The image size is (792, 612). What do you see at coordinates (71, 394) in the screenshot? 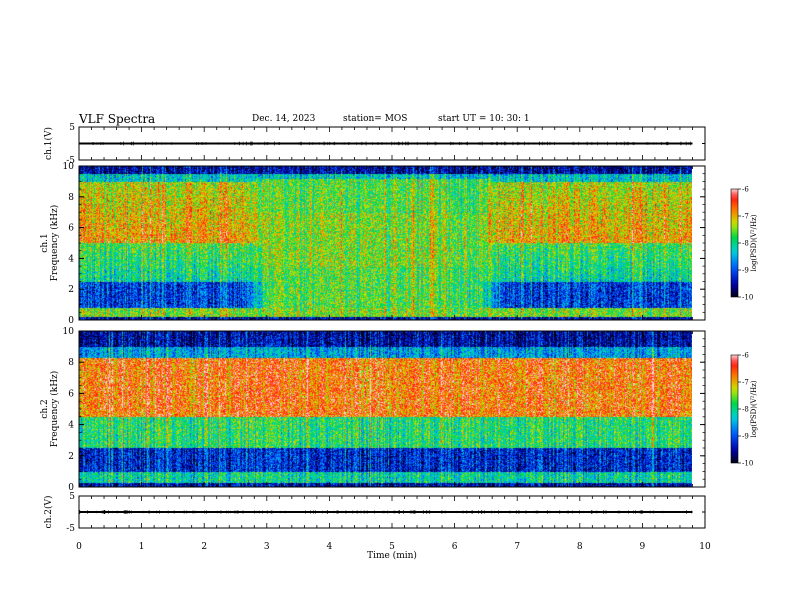
I see `ch2-spectrogram-ytick-label: 6` at bounding box center [71, 394].